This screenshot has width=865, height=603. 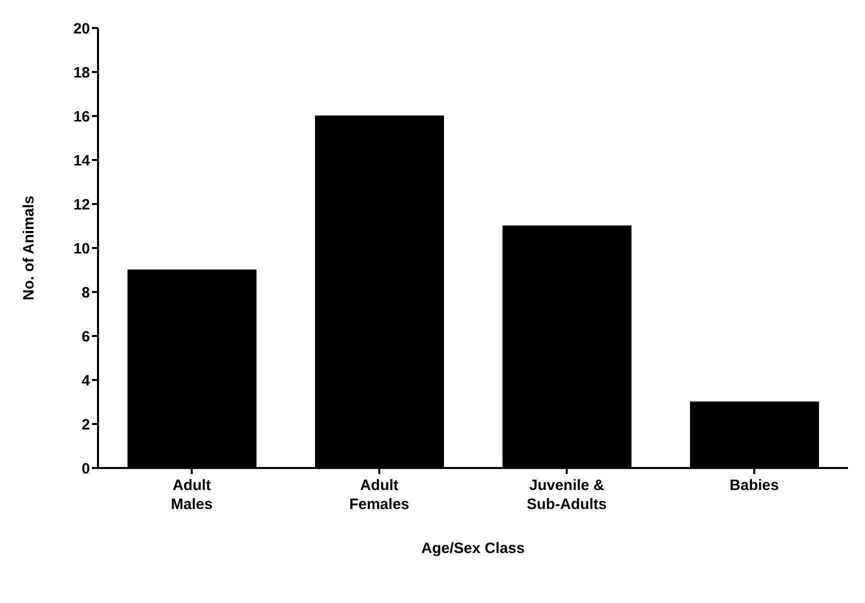 I want to click on x-tick-label: Adult Males, so click(x=191, y=495).